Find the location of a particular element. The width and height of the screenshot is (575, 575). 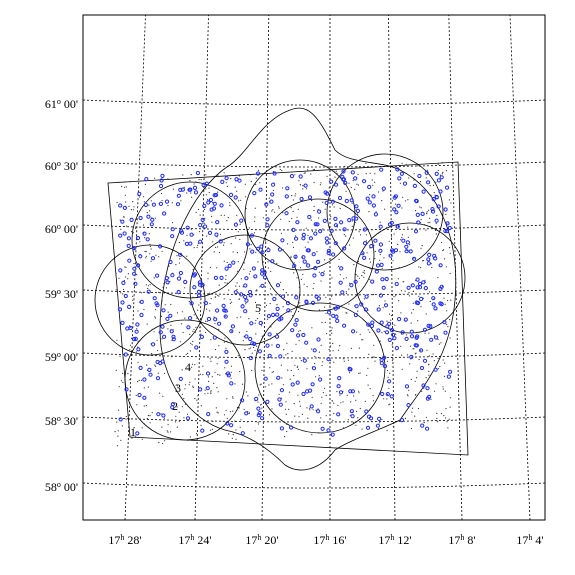

field-number: 4 is located at coordinates (188, 367).